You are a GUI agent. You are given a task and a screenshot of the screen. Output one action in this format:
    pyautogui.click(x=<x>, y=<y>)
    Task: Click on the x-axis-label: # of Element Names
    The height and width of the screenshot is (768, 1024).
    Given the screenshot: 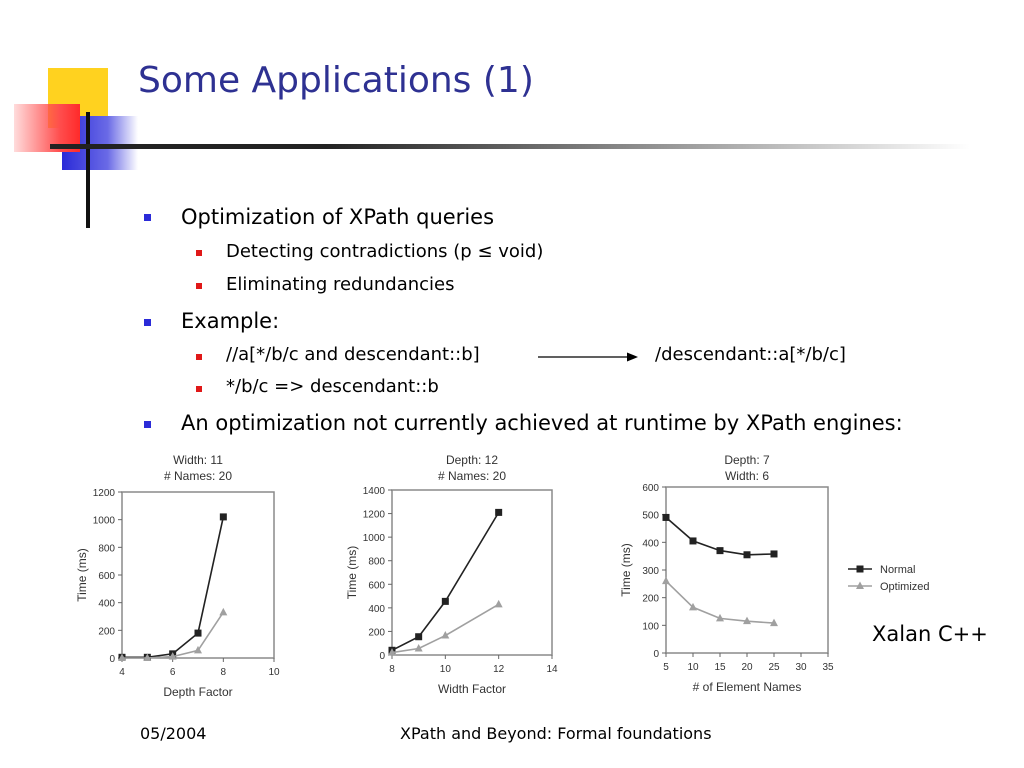 What is the action you would take?
    pyautogui.click(x=747, y=687)
    